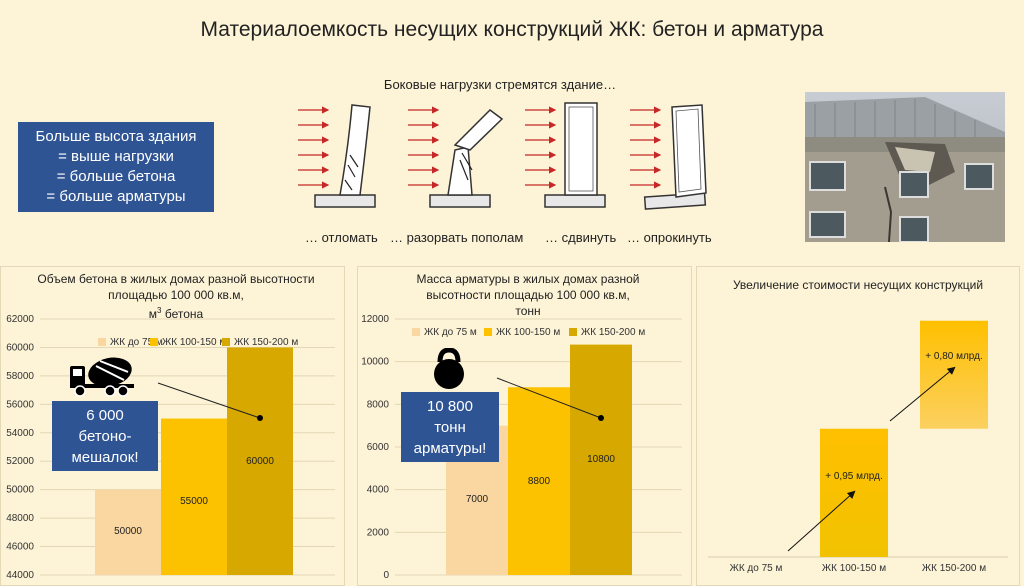 This screenshot has height=586, width=1024. Describe the element at coordinates (954, 356) in the screenshot. I see `cost-step-label: + 0,80 млрд.` at that location.